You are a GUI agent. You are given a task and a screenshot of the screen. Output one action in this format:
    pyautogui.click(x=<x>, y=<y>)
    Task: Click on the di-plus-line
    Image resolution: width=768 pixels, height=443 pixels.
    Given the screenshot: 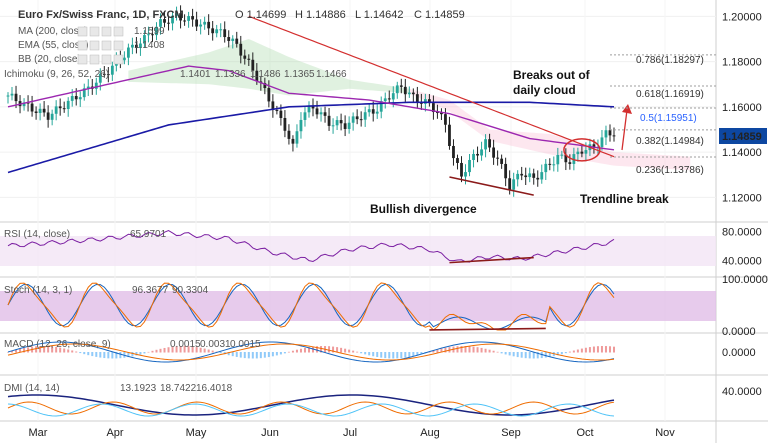 What is the action you would take?
    pyautogui.click(x=311, y=408)
    